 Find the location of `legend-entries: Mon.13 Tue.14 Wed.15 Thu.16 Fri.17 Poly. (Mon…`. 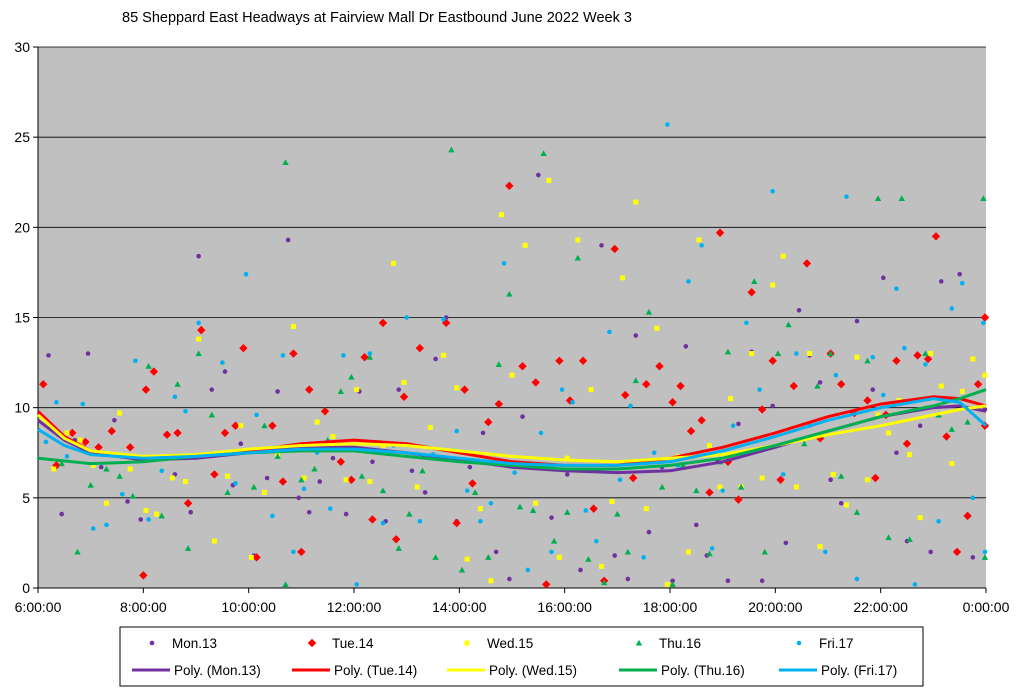

legend-entries: Mon.13 Tue.14 Wed.15 Thu.16 Fri.17 Poly. (Mon… is located at coordinates (514, 657).